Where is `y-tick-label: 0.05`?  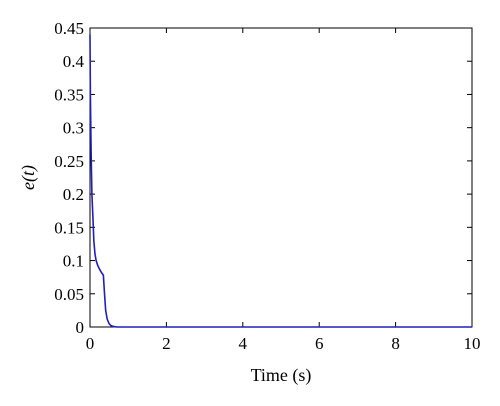
y-tick-label: 0.05 is located at coordinates (69, 294).